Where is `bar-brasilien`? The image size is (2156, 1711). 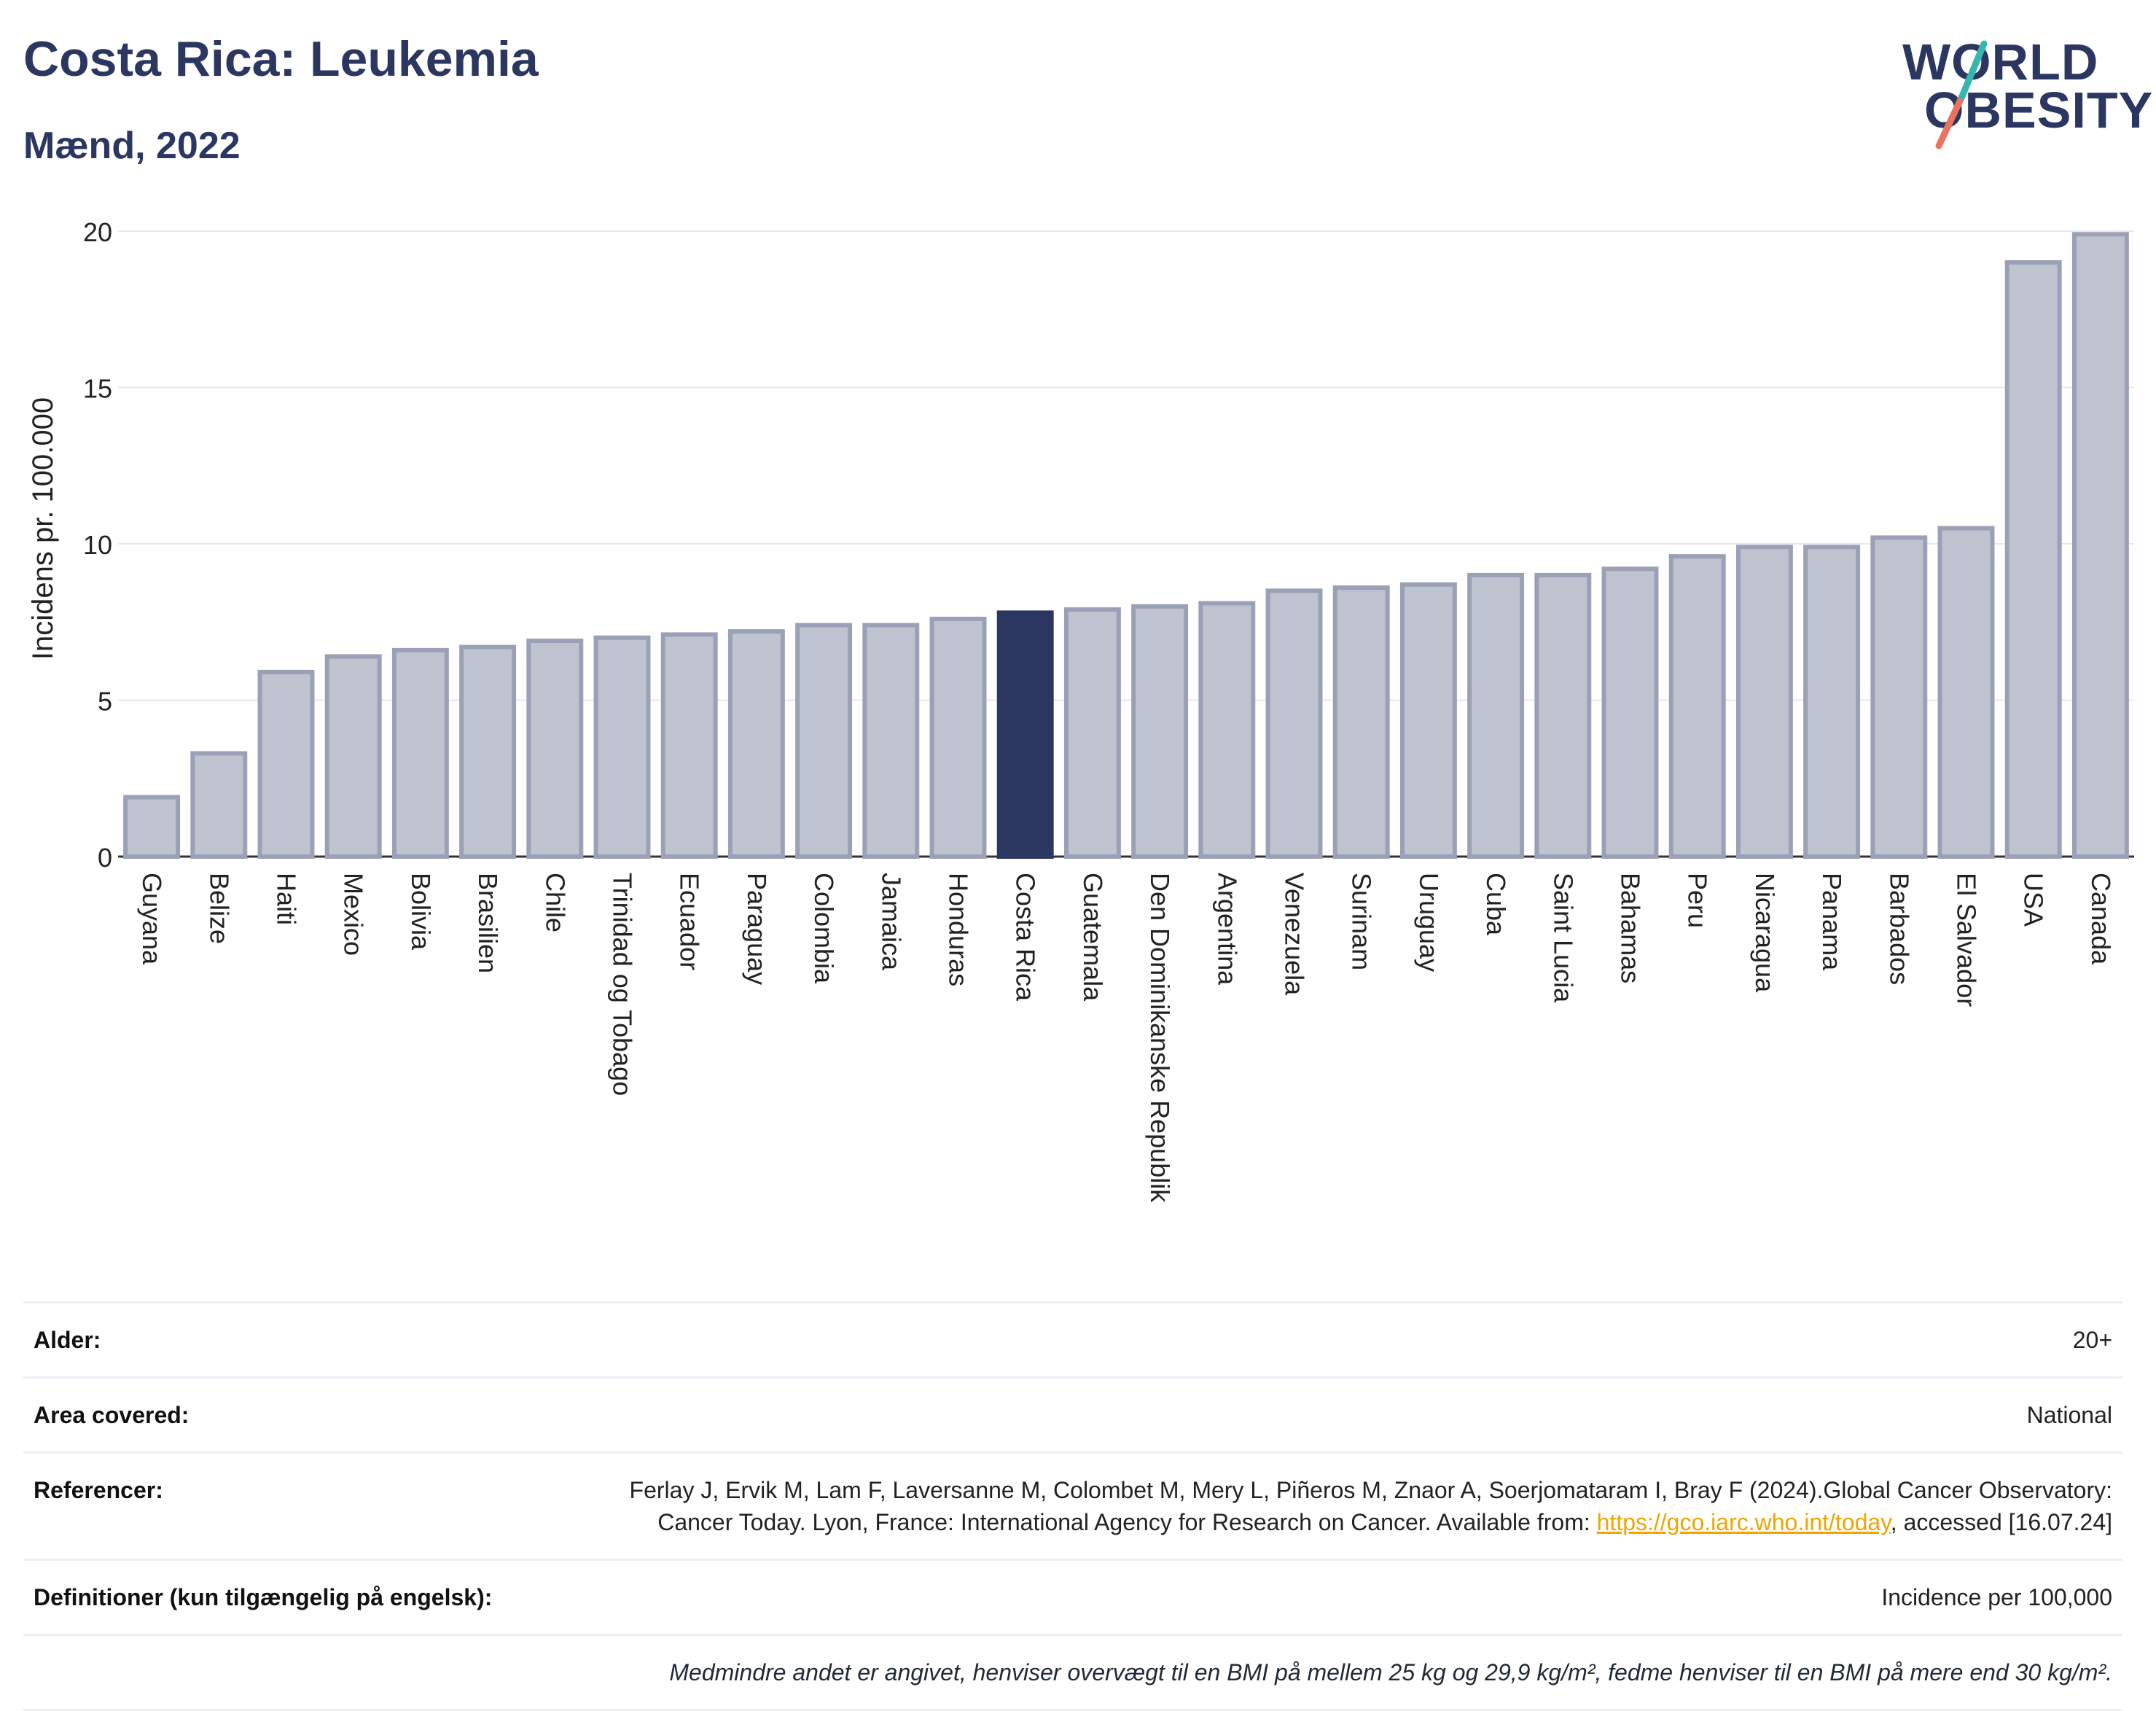
bar-brasilien is located at coordinates (488, 751).